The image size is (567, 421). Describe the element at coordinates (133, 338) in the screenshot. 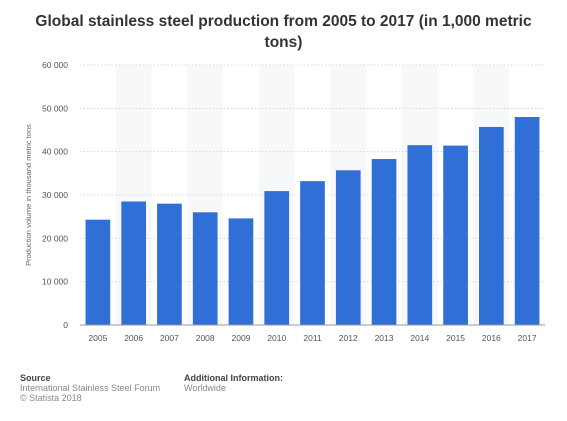

I see `x-tick-label: 2006` at that location.